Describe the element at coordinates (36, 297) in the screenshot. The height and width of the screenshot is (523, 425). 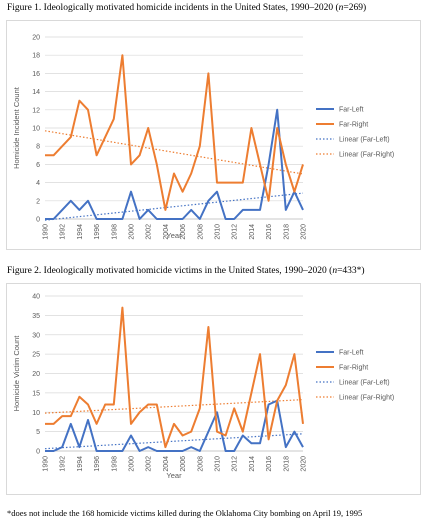
I see `y-tick-label: 40` at that location.